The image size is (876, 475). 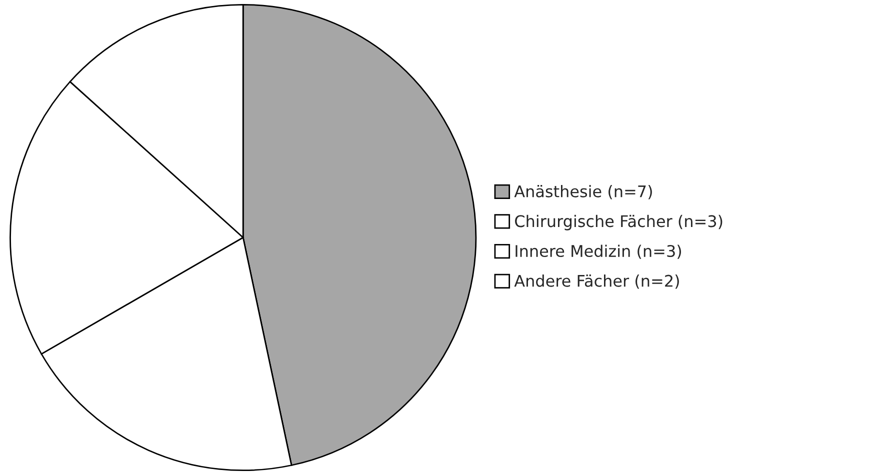 I want to click on legend-label: Chirurgische Fächer (n=3), so click(x=618, y=222).